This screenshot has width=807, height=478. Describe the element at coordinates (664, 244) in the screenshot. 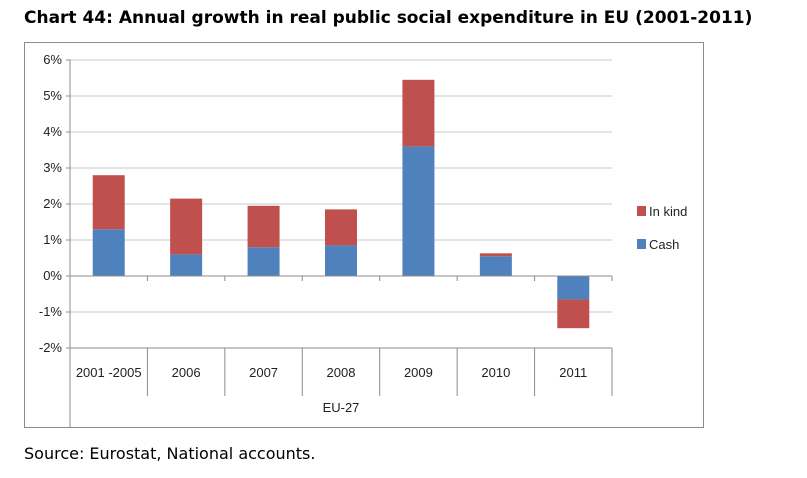

I see `legend-label: Cash` at that location.